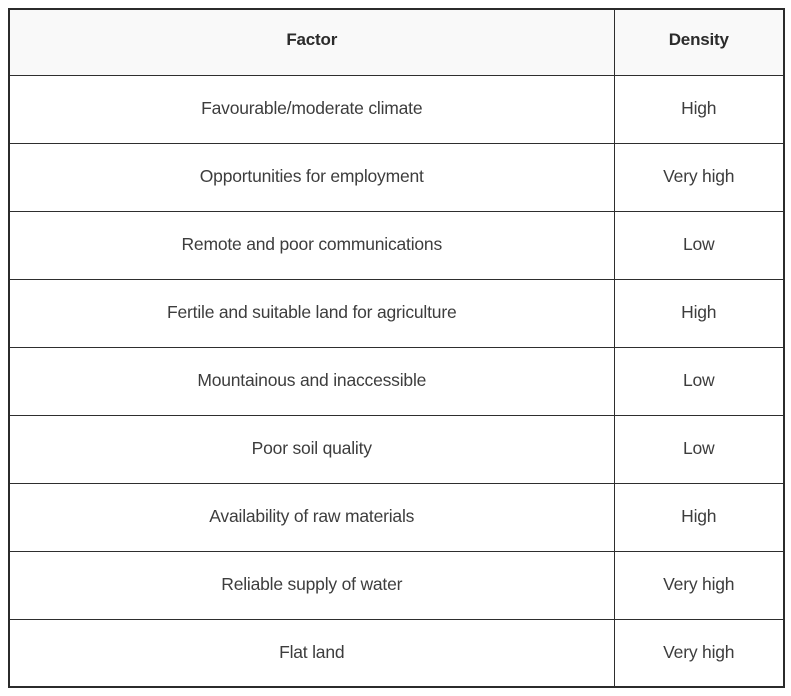 Image resolution: width=791 pixels, height=696 pixels. Describe the element at coordinates (311, 109) in the screenshot. I see `factor-cell: Favourable/moderate climate` at that location.